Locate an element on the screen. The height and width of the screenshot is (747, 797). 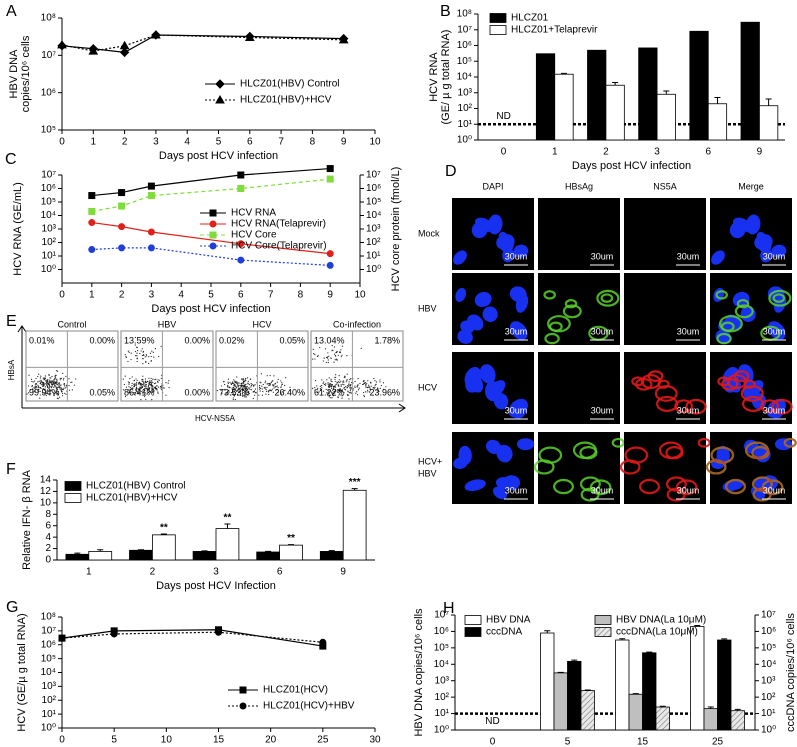
x-tick-label: 4 is located at coordinates (181, 295).